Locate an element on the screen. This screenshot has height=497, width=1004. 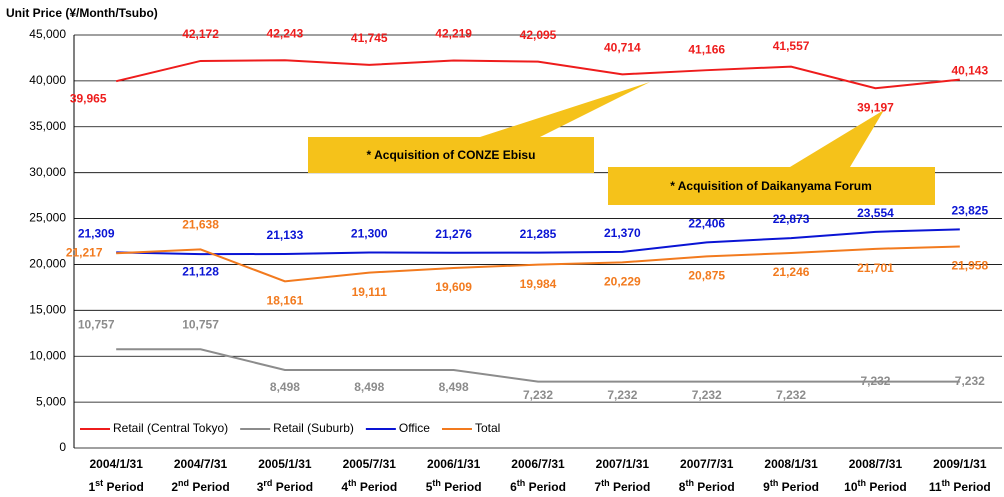
x-tick-label: 7th Period is located at coordinates (622, 486).